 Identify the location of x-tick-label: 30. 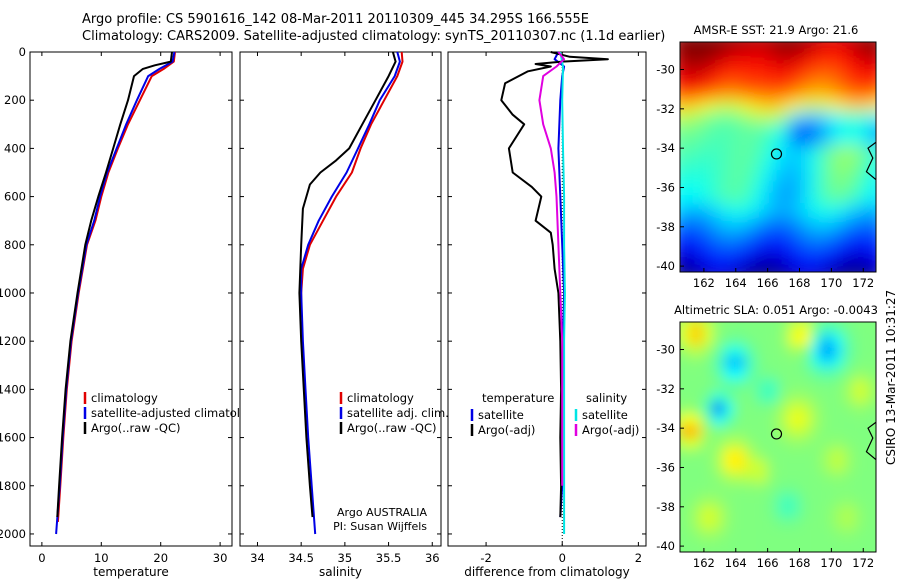
(220, 558).